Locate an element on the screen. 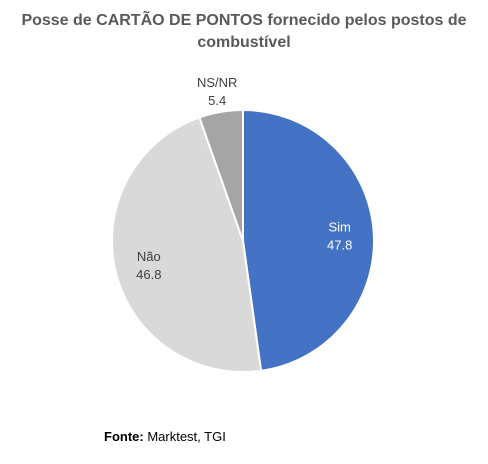 The height and width of the screenshot is (464, 488). chart-source: Fonte: Marktest, TGI is located at coordinates (165, 436).